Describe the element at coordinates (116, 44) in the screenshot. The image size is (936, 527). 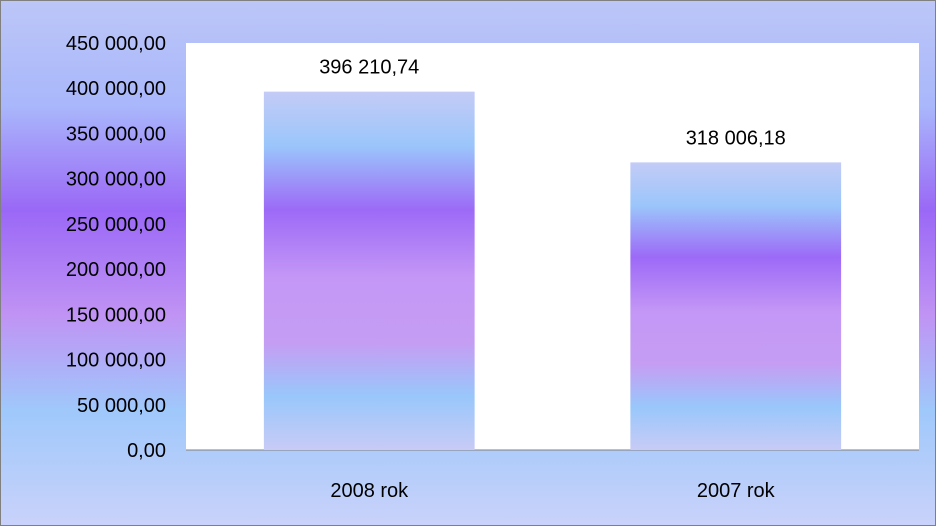
I see `y-tick-label: 450 000,00` at that location.